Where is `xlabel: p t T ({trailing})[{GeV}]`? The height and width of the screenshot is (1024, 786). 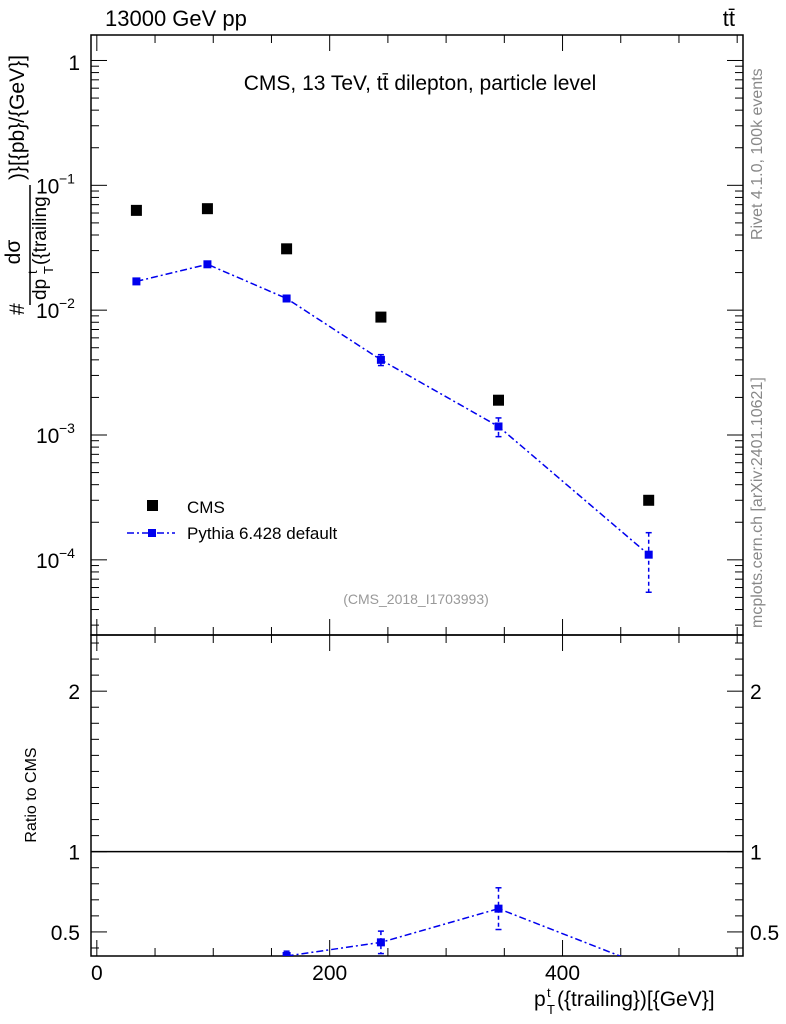 xlabel: p t T ({trailing})[{GeV}] is located at coordinates (624, 1001).